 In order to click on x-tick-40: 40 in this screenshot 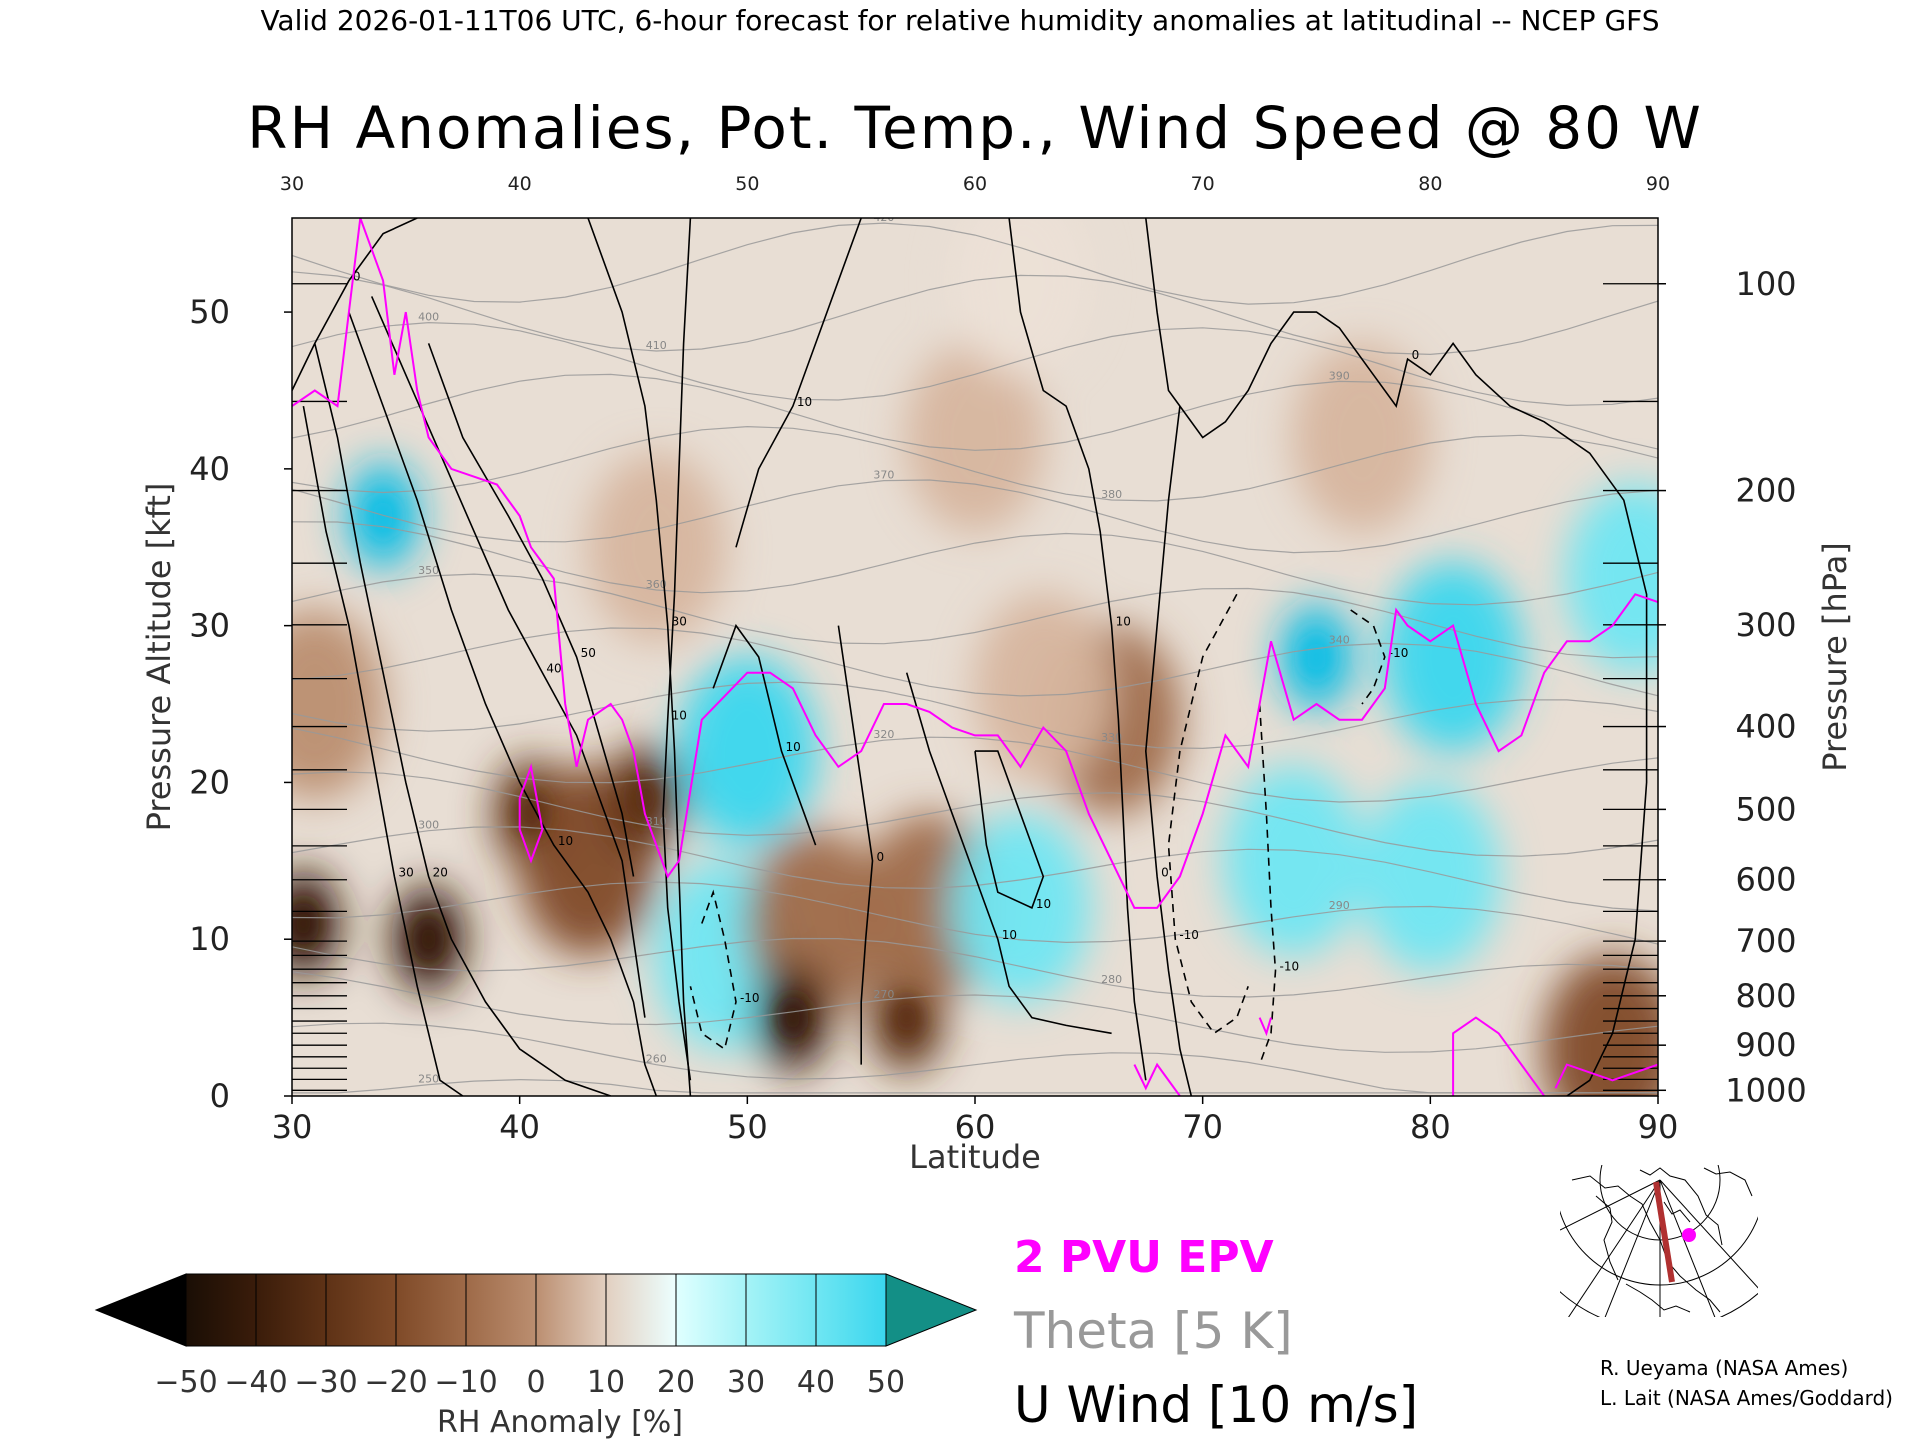, I will do `click(519, 1127)`.